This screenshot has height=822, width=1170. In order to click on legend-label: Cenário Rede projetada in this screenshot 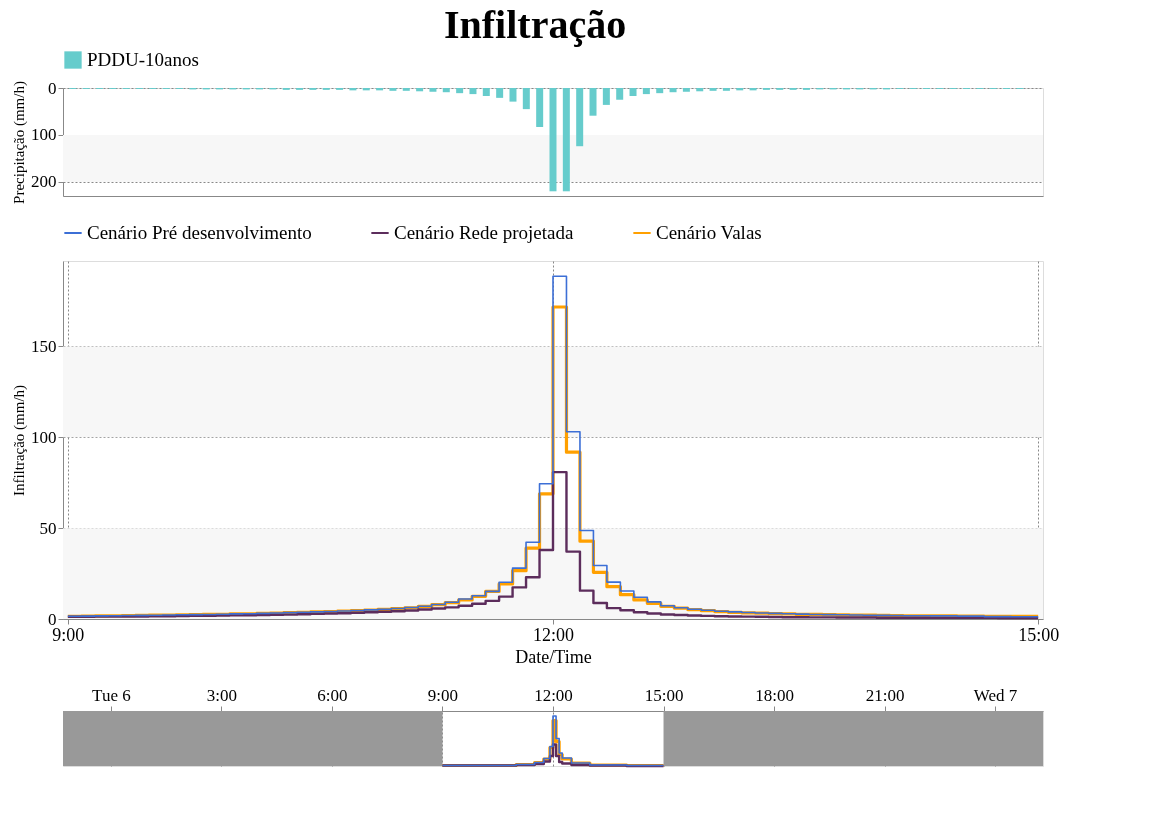, I will do `click(484, 232)`.